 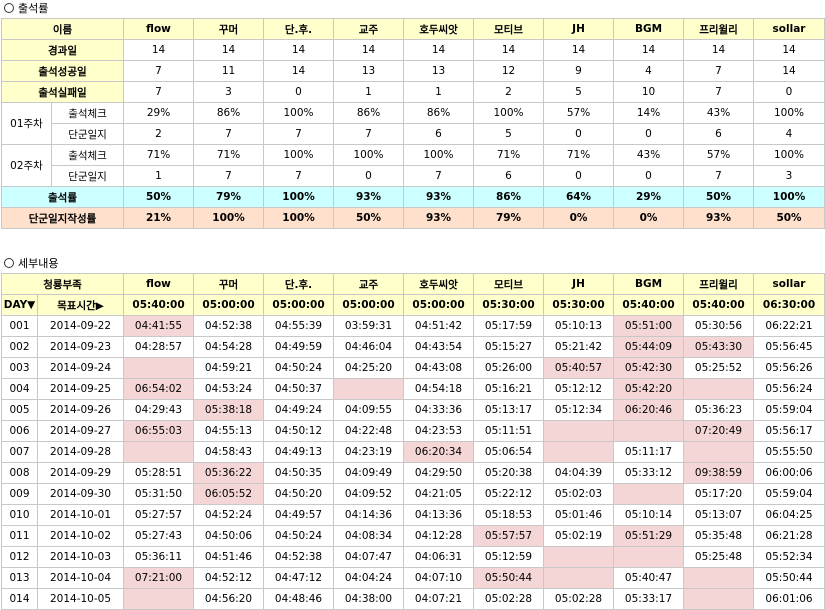 What do you see at coordinates (579, 368) in the screenshot?
I see `time-cell: 05:40:57` at bounding box center [579, 368].